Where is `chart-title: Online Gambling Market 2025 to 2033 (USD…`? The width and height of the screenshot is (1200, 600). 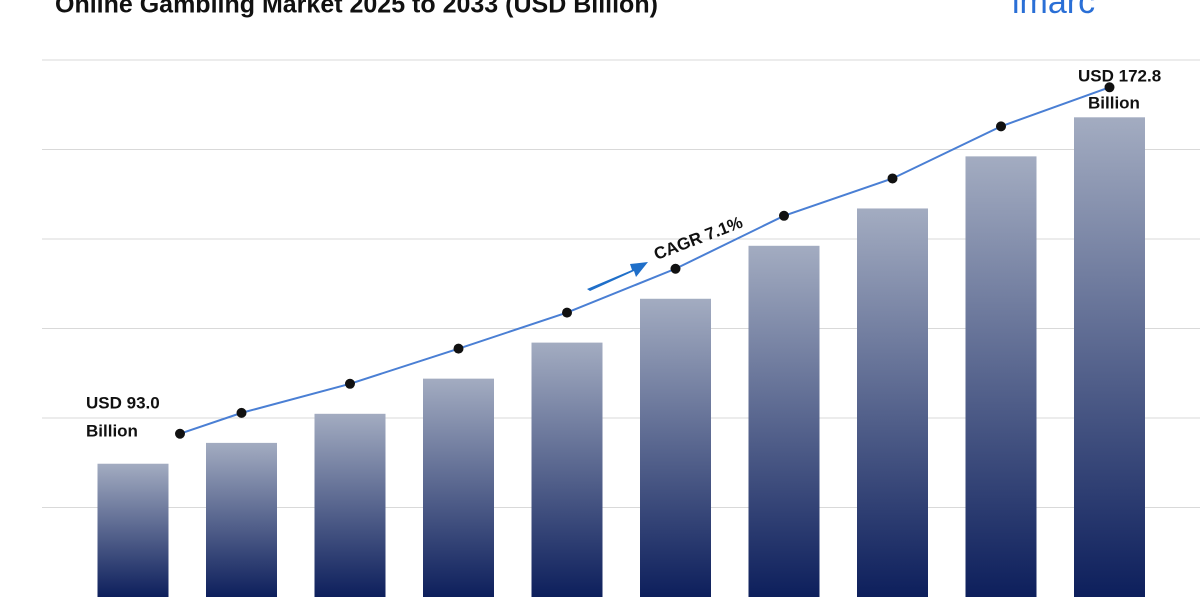 chart-title: Online Gambling Market 2025 to 2033 (USD… is located at coordinates (356, 9).